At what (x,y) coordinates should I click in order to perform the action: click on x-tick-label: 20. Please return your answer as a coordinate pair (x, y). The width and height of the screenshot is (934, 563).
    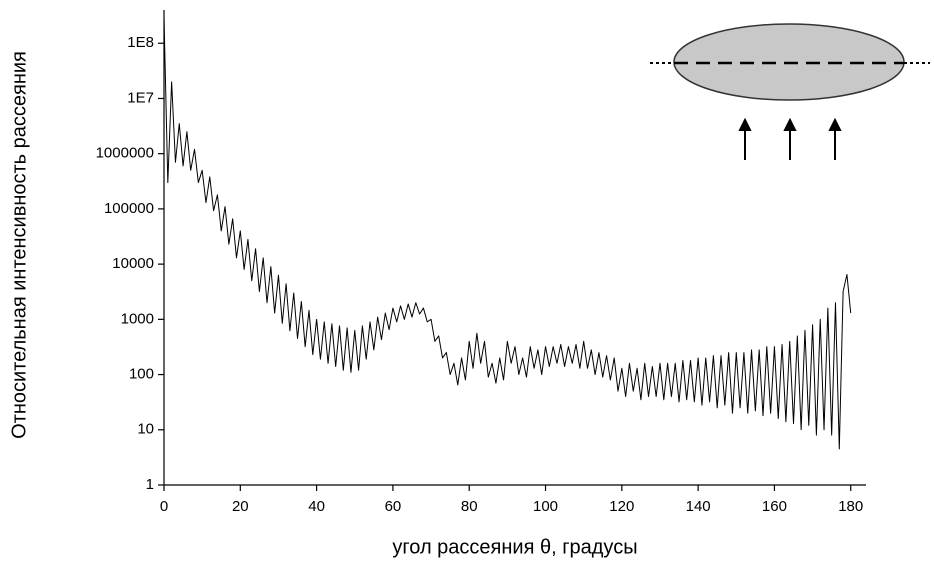
    Looking at the image, I should click on (240, 506).